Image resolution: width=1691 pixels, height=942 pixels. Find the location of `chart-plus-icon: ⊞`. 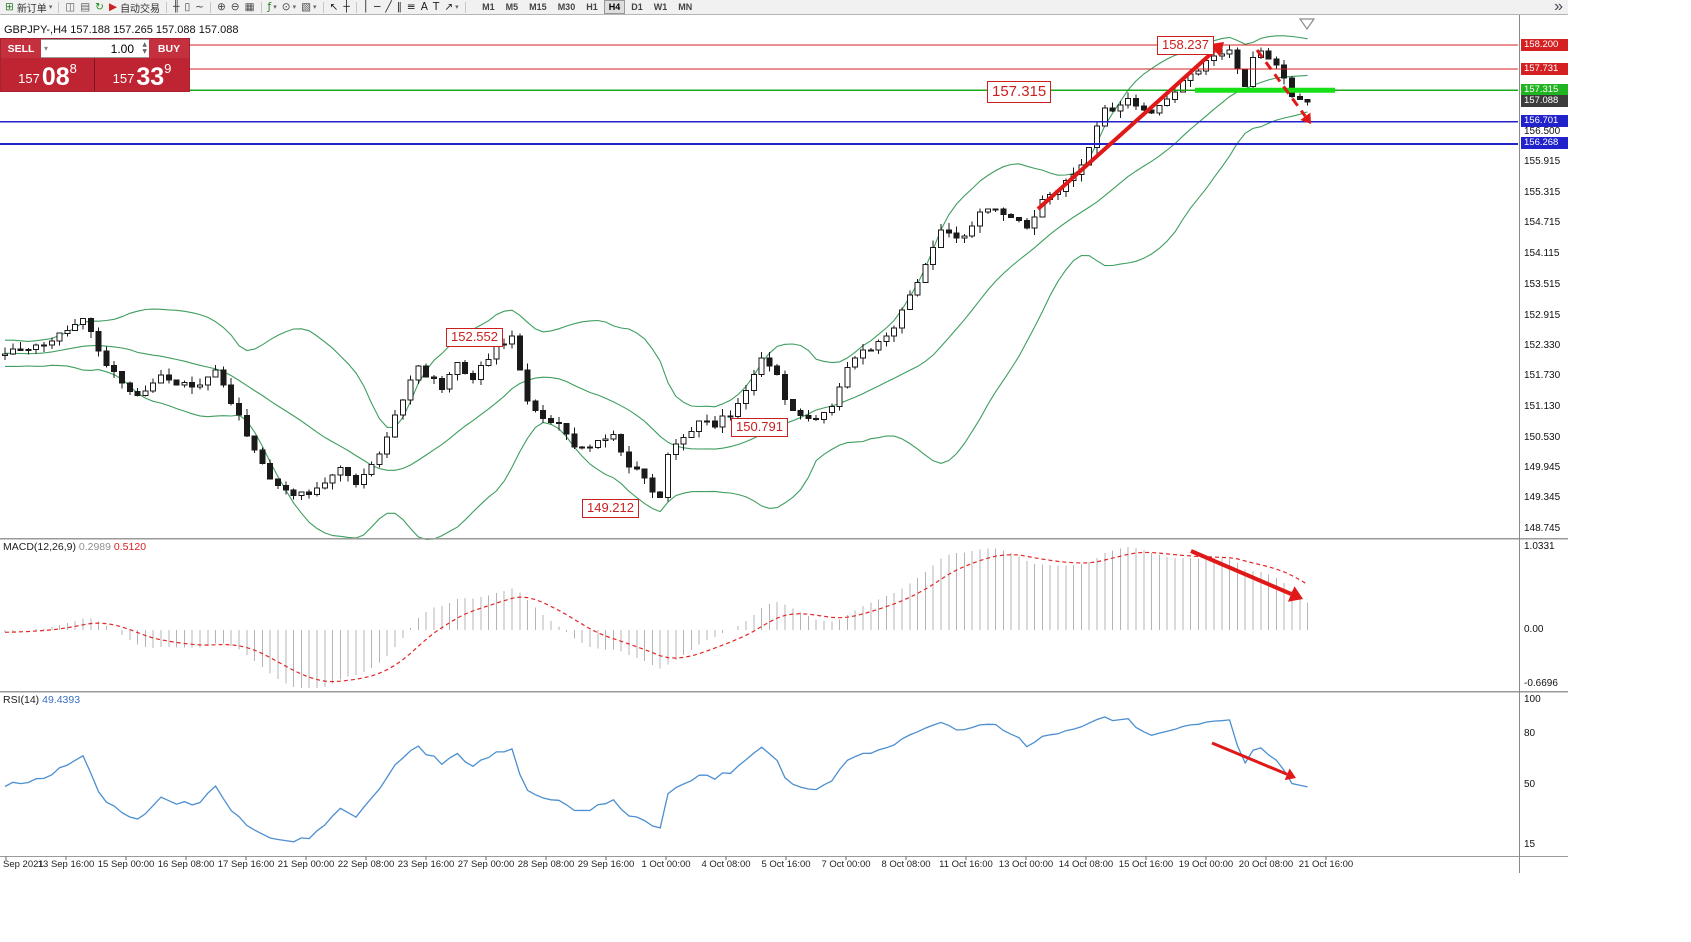

chart-plus-icon: ⊞ is located at coordinates (9, 6).